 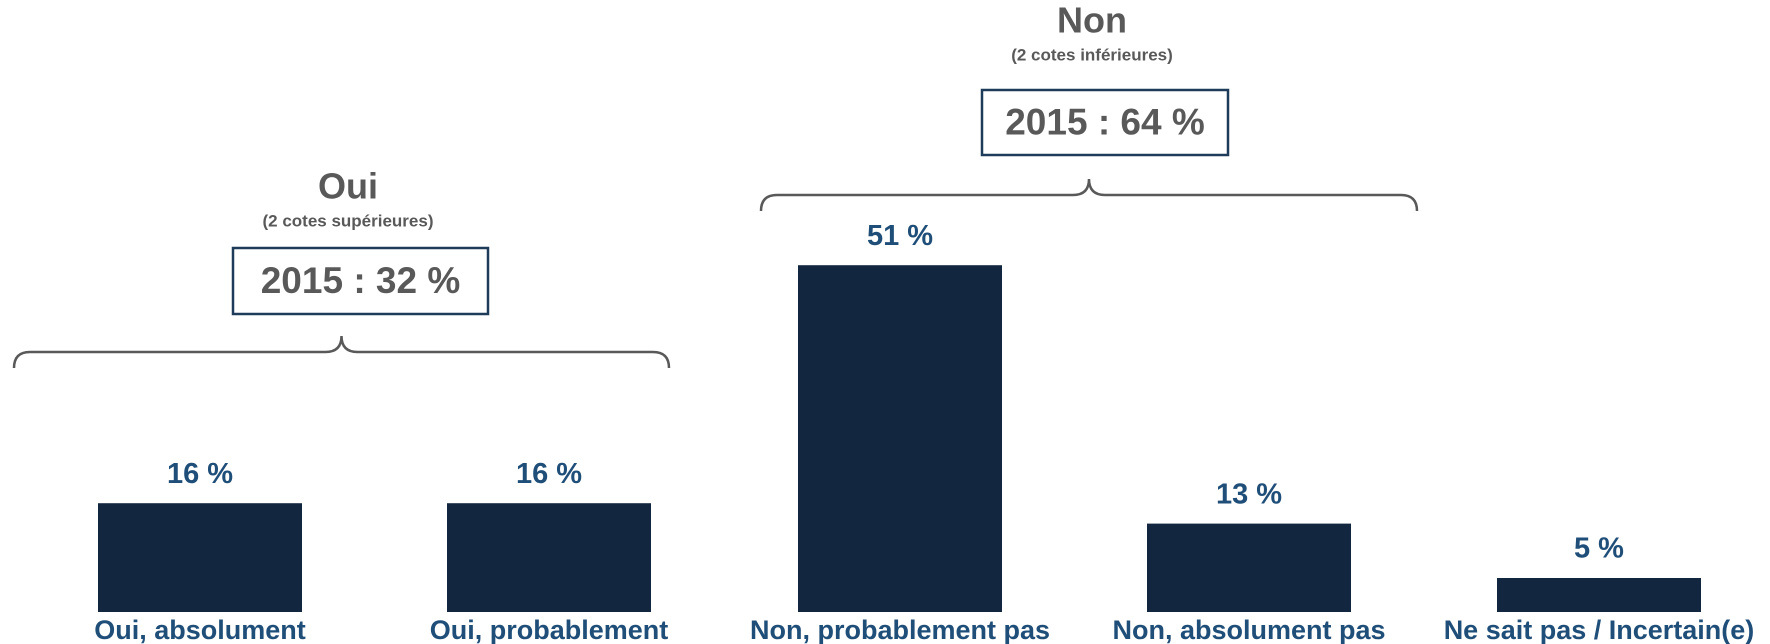 What do you see at coordinates (348, 186) in the screenshot?
I see `group-title: Oui` at bounding box center [348, 186].